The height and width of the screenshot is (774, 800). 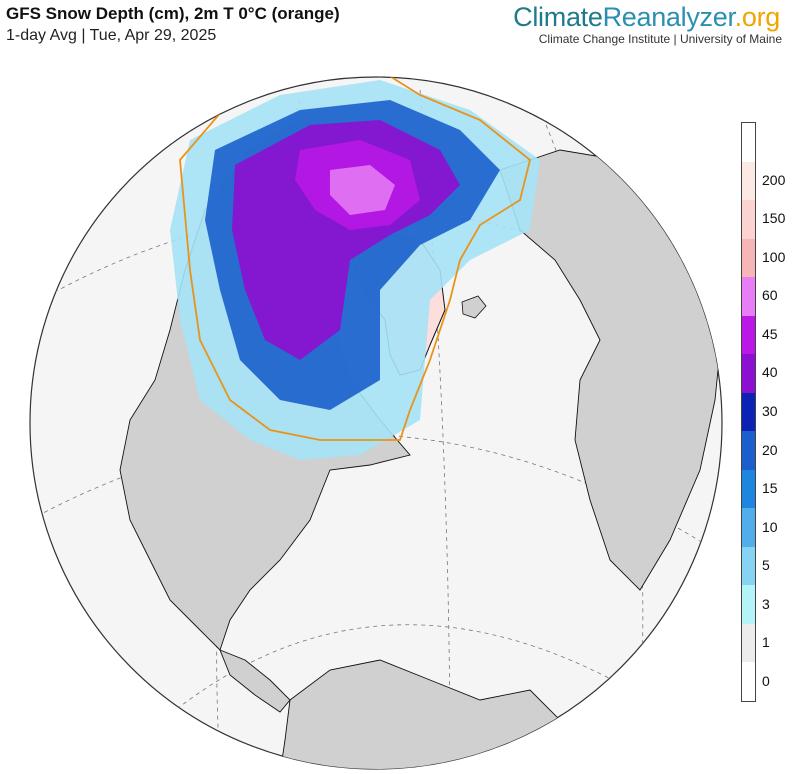 What do you see at coordinates (770, 526) in the screenshot?
I see `legend-label: 10` at bounding box center [770, 526].